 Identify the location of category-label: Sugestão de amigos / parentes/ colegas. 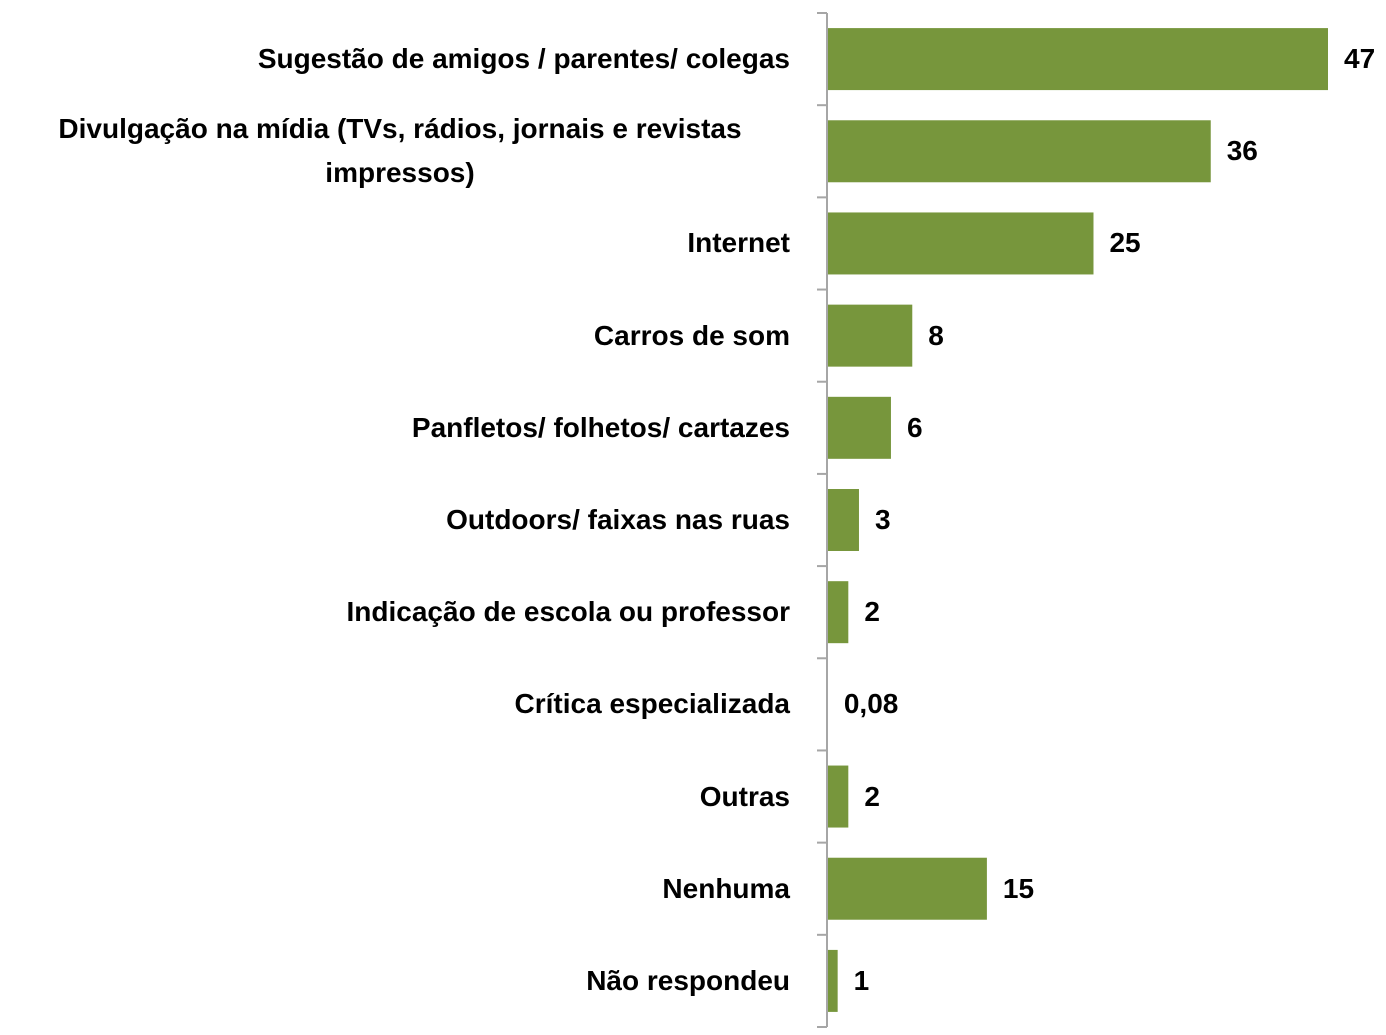
(400, 59).